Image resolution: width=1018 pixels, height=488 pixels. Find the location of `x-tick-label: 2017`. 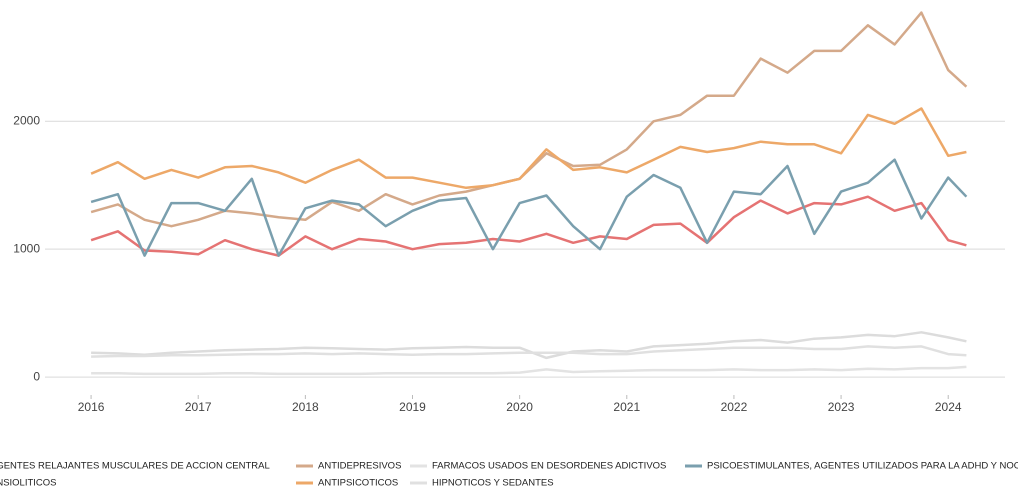

x-tick-label: 2017 is located at coordinates (198, 407).